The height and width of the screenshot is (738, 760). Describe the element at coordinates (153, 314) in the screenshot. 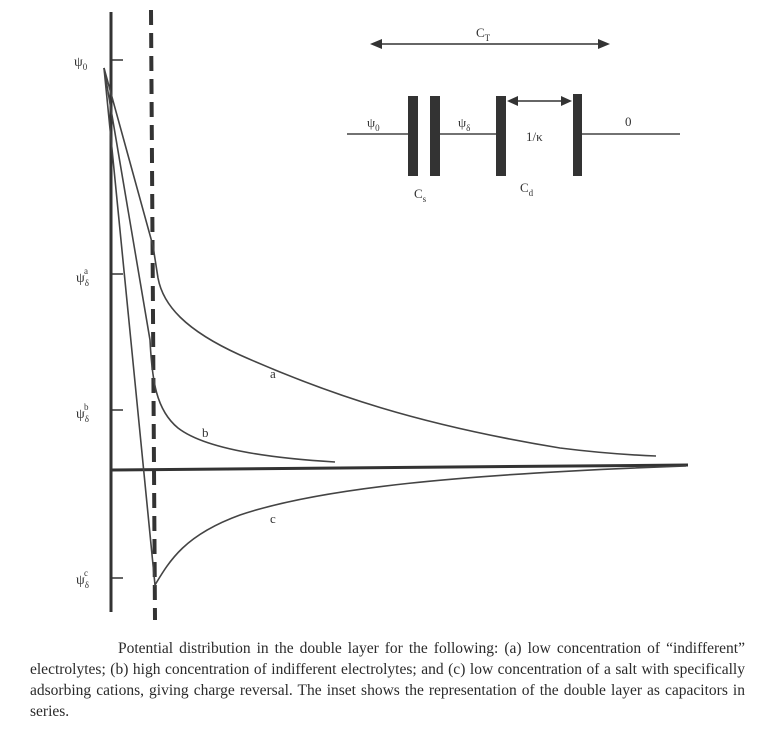

I see `stern-plane-dashed-line` at that location.